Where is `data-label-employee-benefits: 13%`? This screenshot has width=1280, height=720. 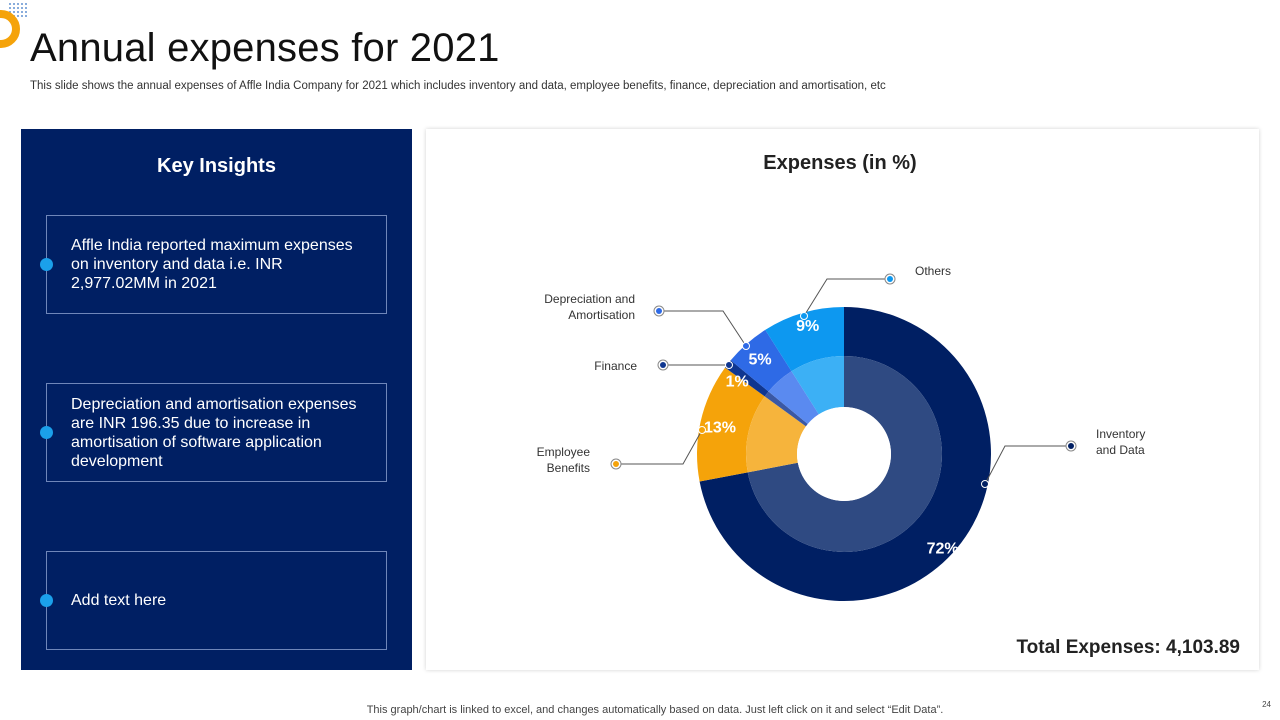 data-label-employee-benefits: 13% is located at coordinates (720, 428).